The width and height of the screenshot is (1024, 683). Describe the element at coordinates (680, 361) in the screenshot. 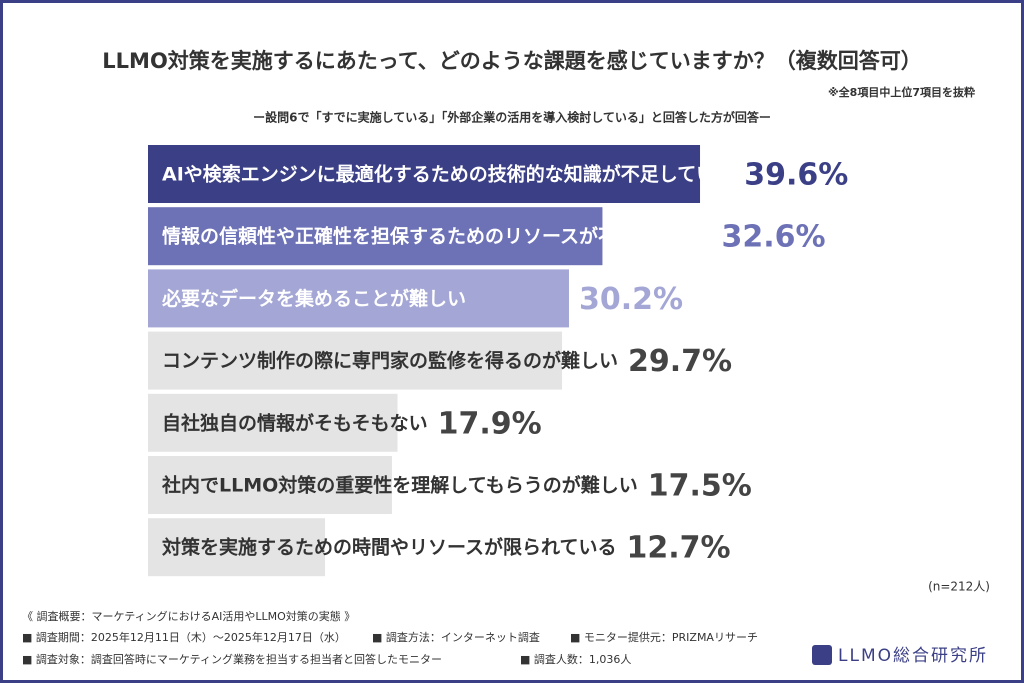

I see `value-label: 29.7%` at that location.